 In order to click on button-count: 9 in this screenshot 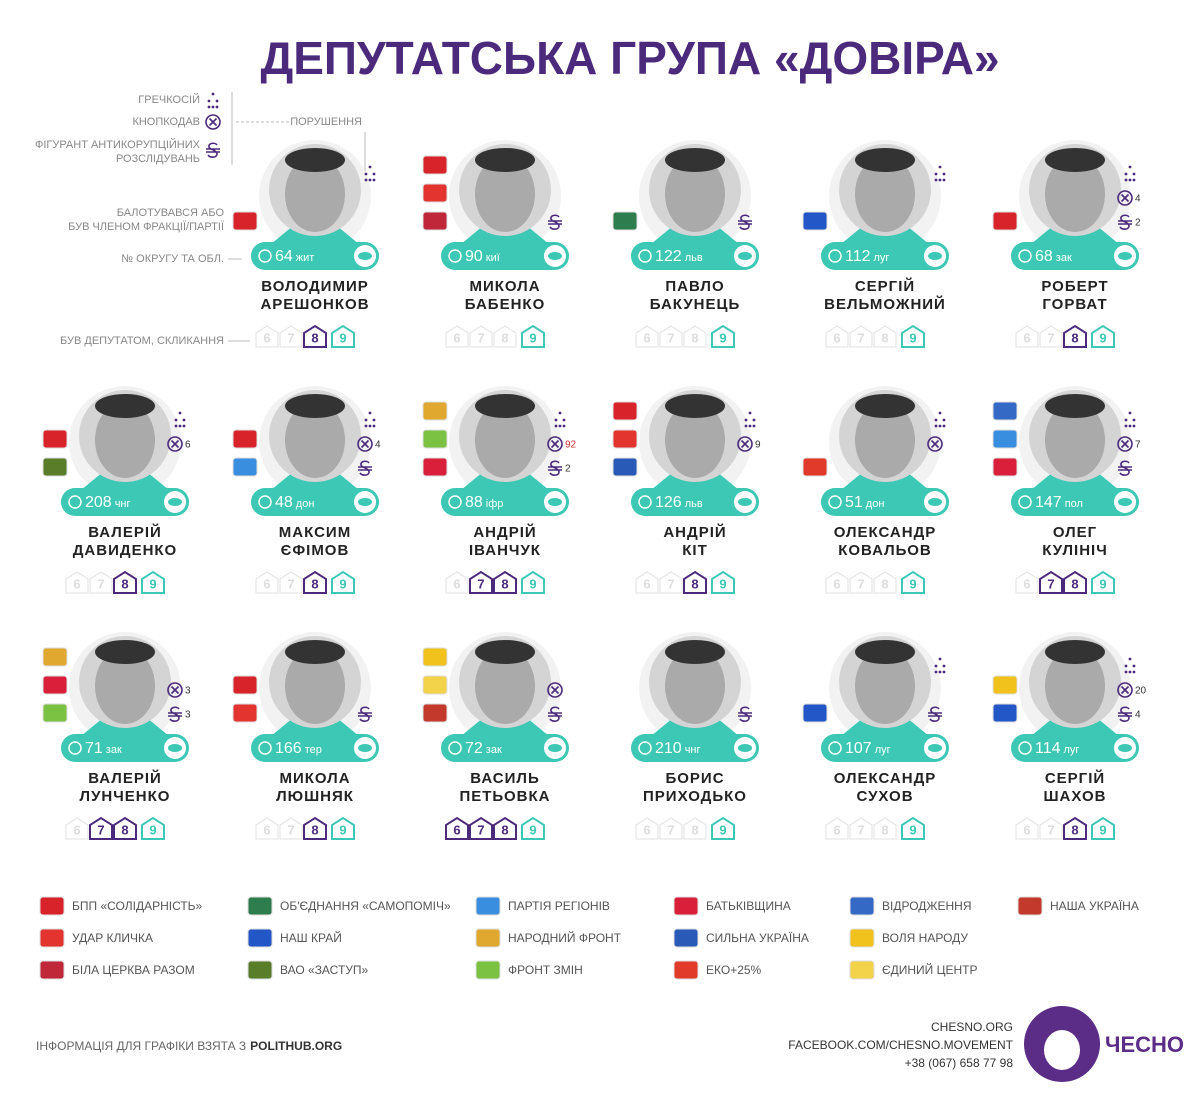, I will do `click(758, 445)`.